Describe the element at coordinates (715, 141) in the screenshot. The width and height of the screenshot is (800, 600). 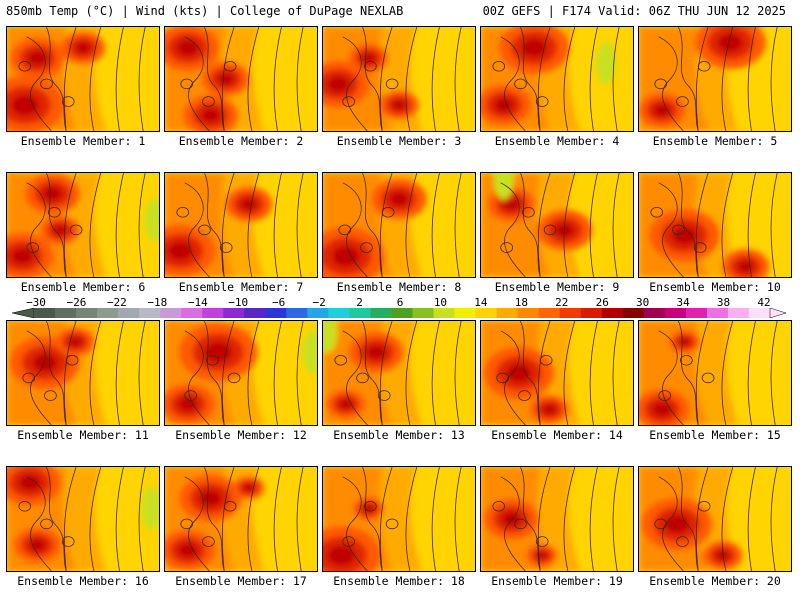
I see `ensemble-member-label: Ensemble Member: 5` at that location.